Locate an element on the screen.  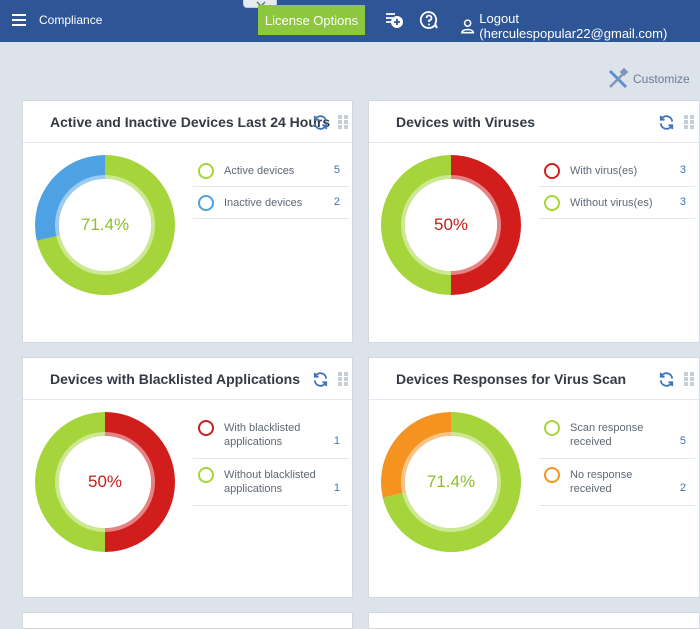
legend-label: No response received is located at coordinates (601, 482).